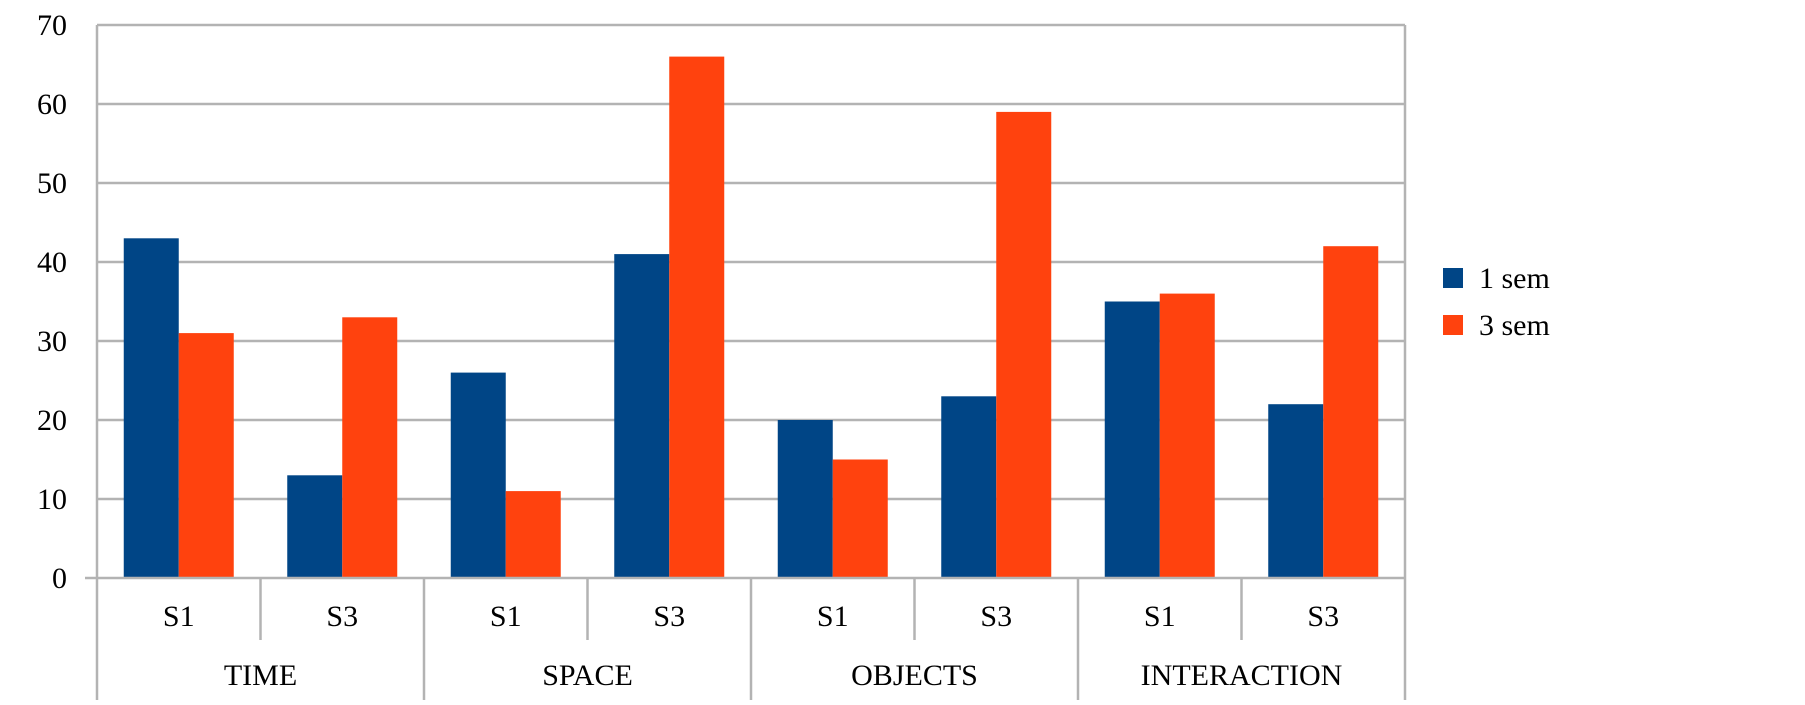  What do you see at coordinates (52, 183) in the screenshot?
I see `y-tick-label: 50` at bounding box center [52, 183].